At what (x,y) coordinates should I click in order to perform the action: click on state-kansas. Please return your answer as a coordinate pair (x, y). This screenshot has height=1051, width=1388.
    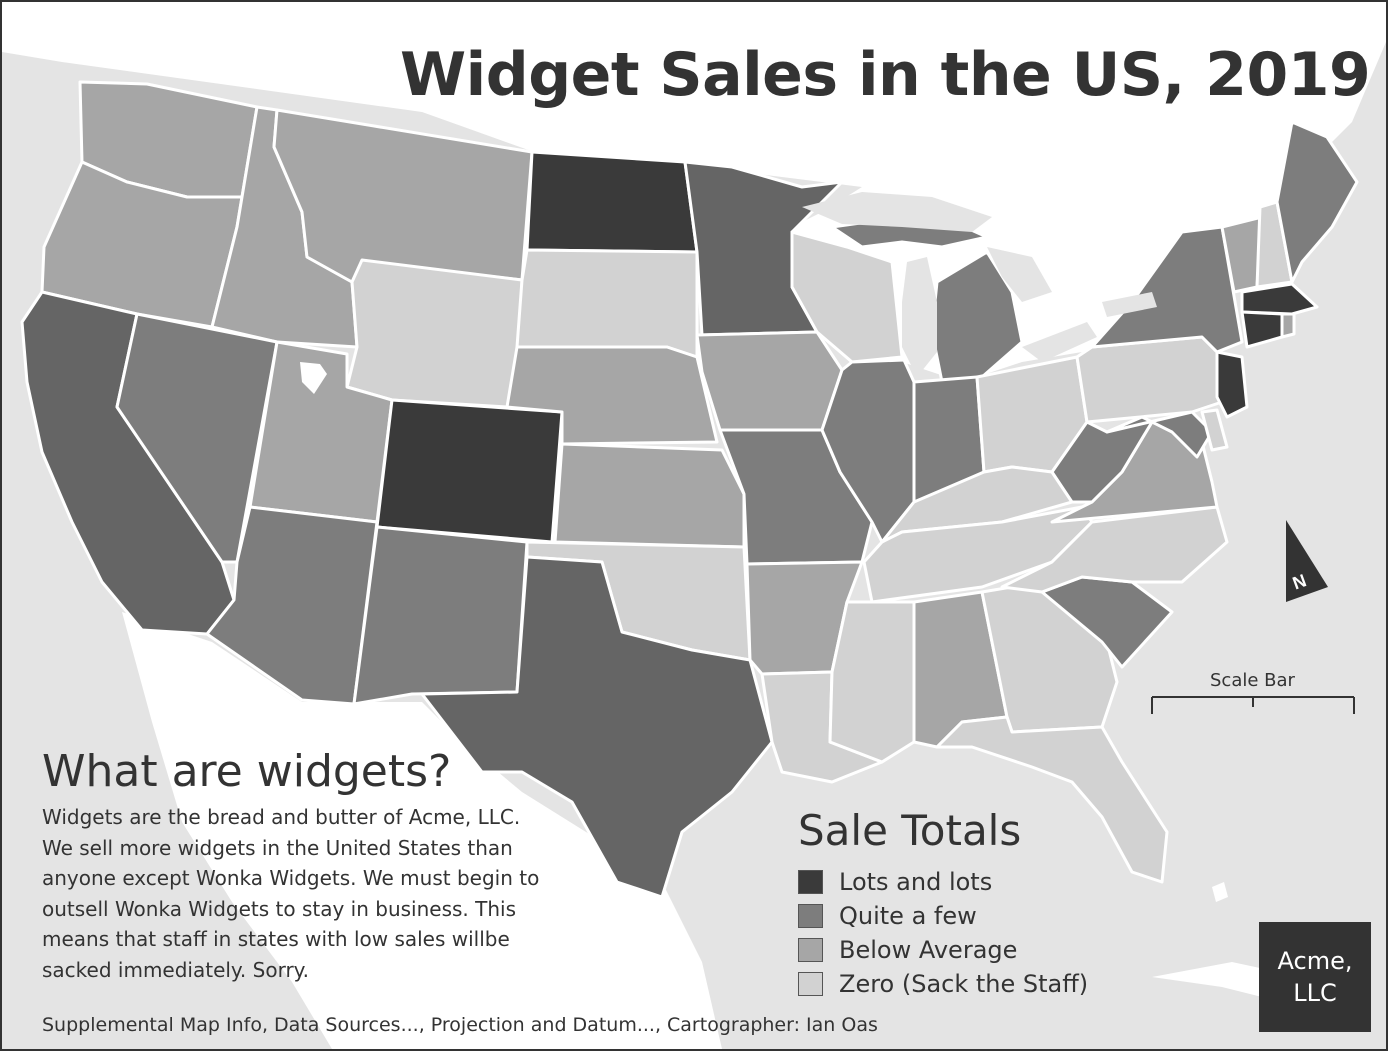
    Looking at the image, I should click on (649, 495).